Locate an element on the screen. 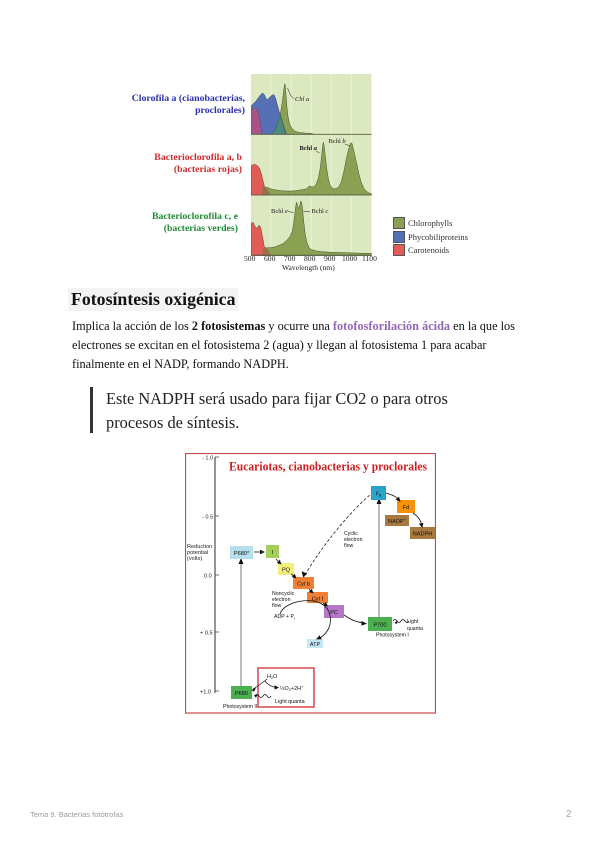 The width and height of the screenshot is (600, 848). svg-text: (volts) is located at coordinates (194, 559).